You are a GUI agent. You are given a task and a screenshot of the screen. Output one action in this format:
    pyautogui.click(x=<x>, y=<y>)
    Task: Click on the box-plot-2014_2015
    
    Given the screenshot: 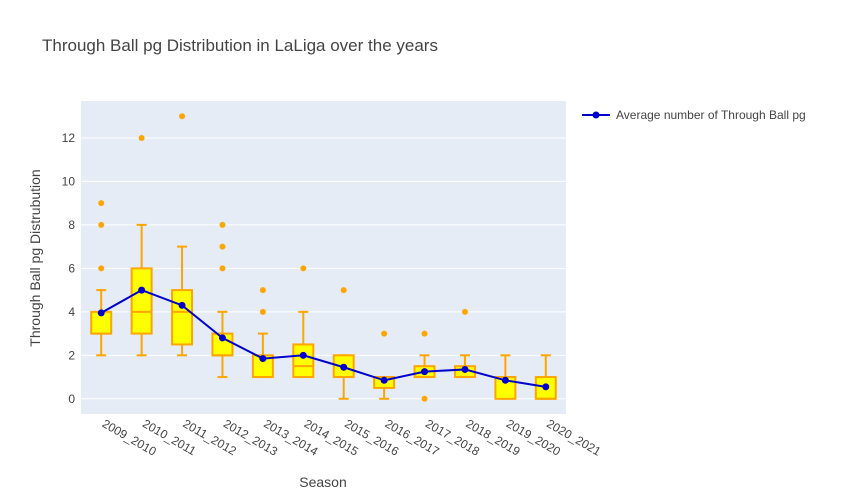 What is the action you would take?
    pyautogui.click(x=303, y=322)
    